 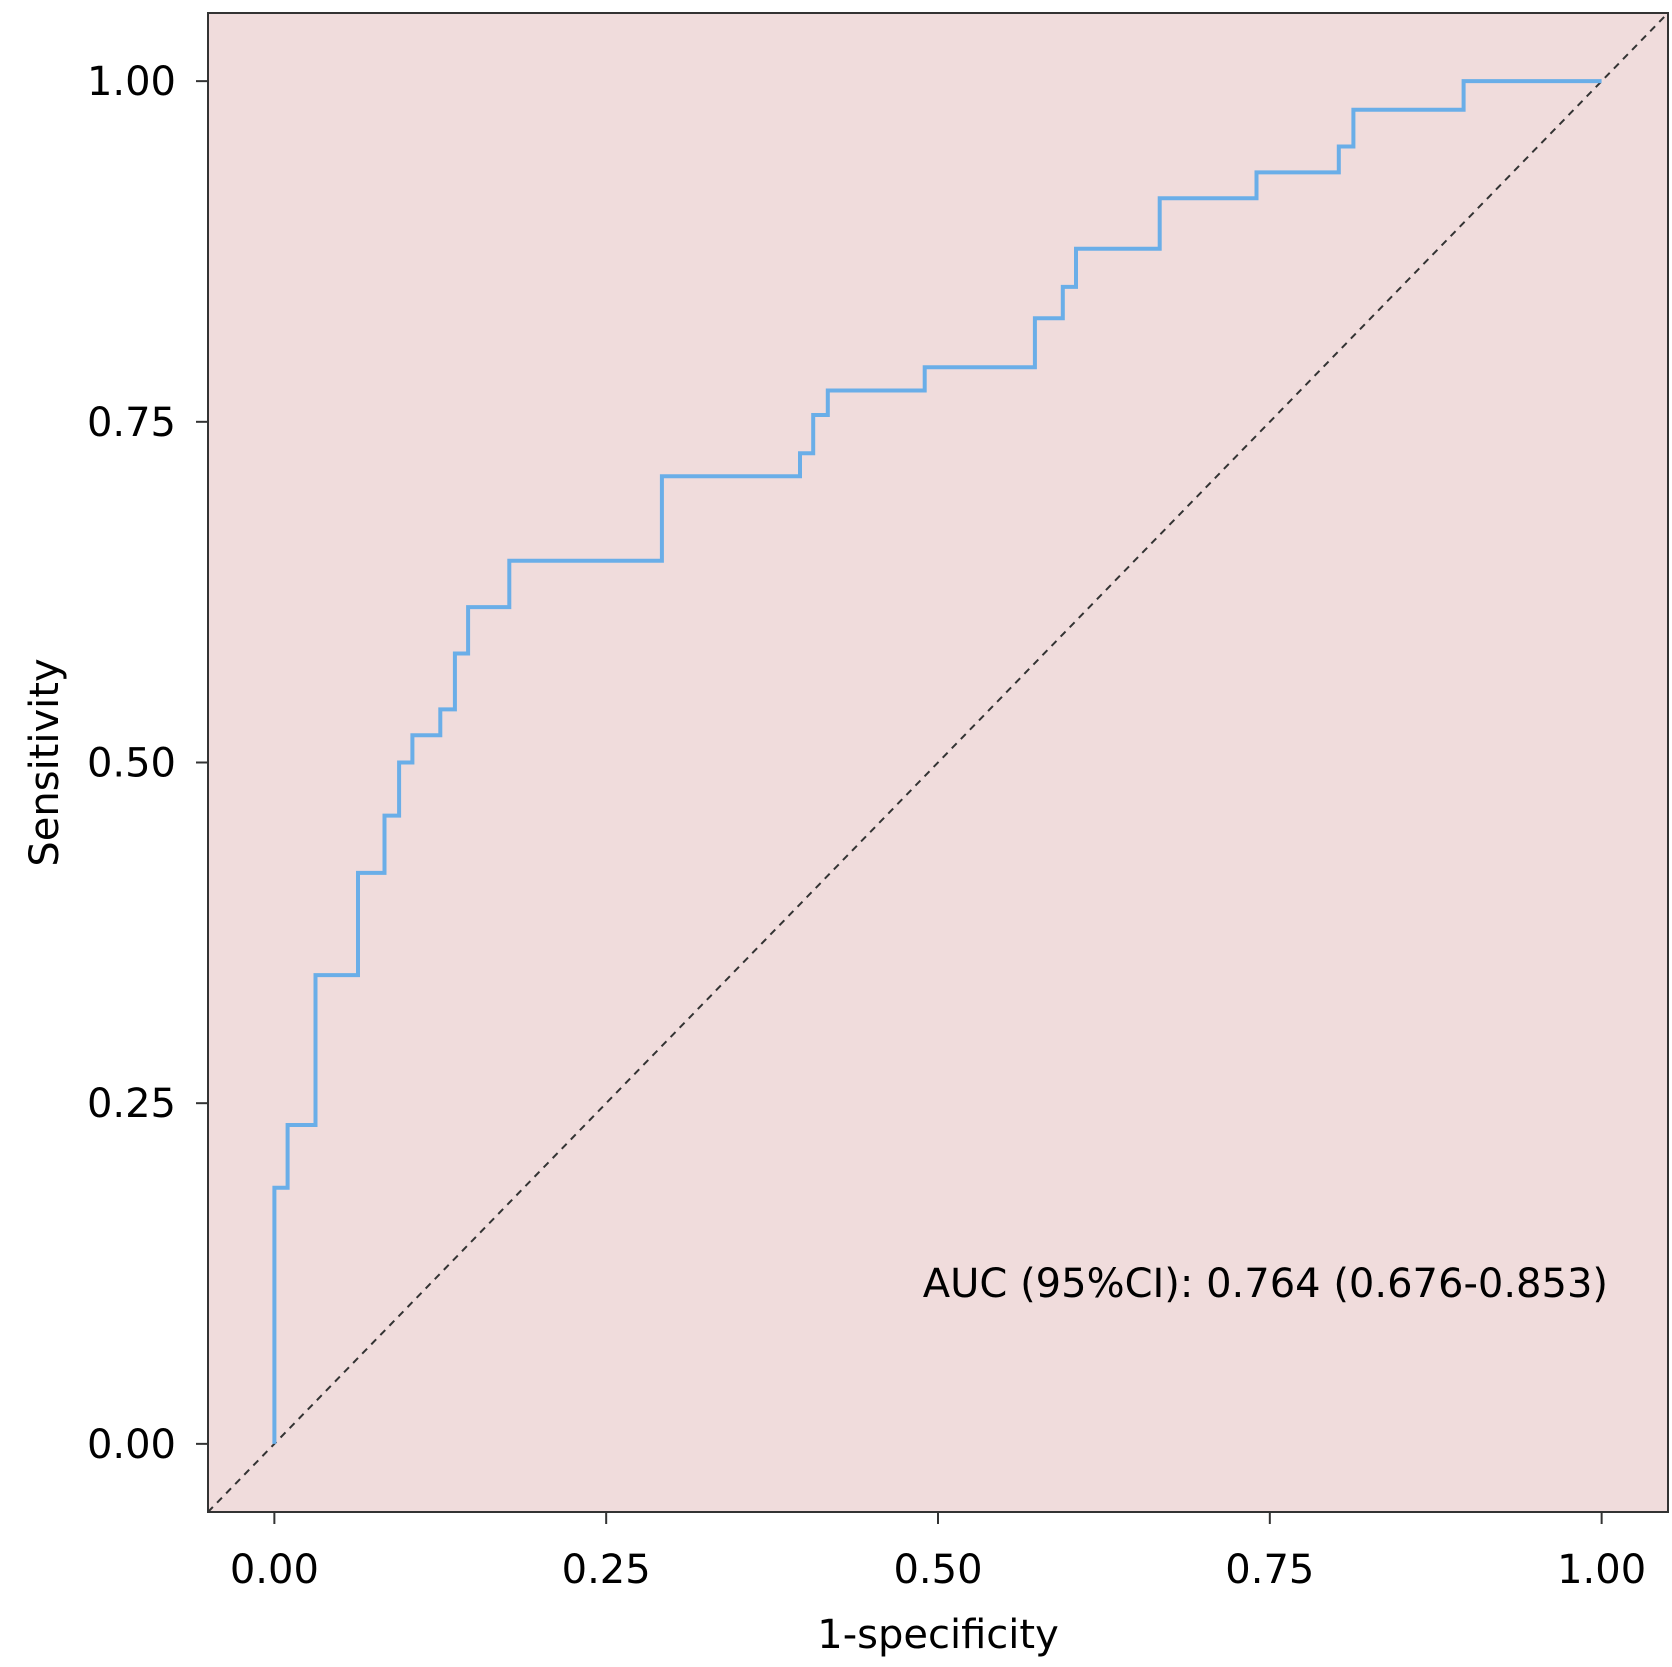 What do you see at coordinates (131, 82) in the screenshot?
I see `y-tick-label: 1.00` at bounding box center [131, 82].